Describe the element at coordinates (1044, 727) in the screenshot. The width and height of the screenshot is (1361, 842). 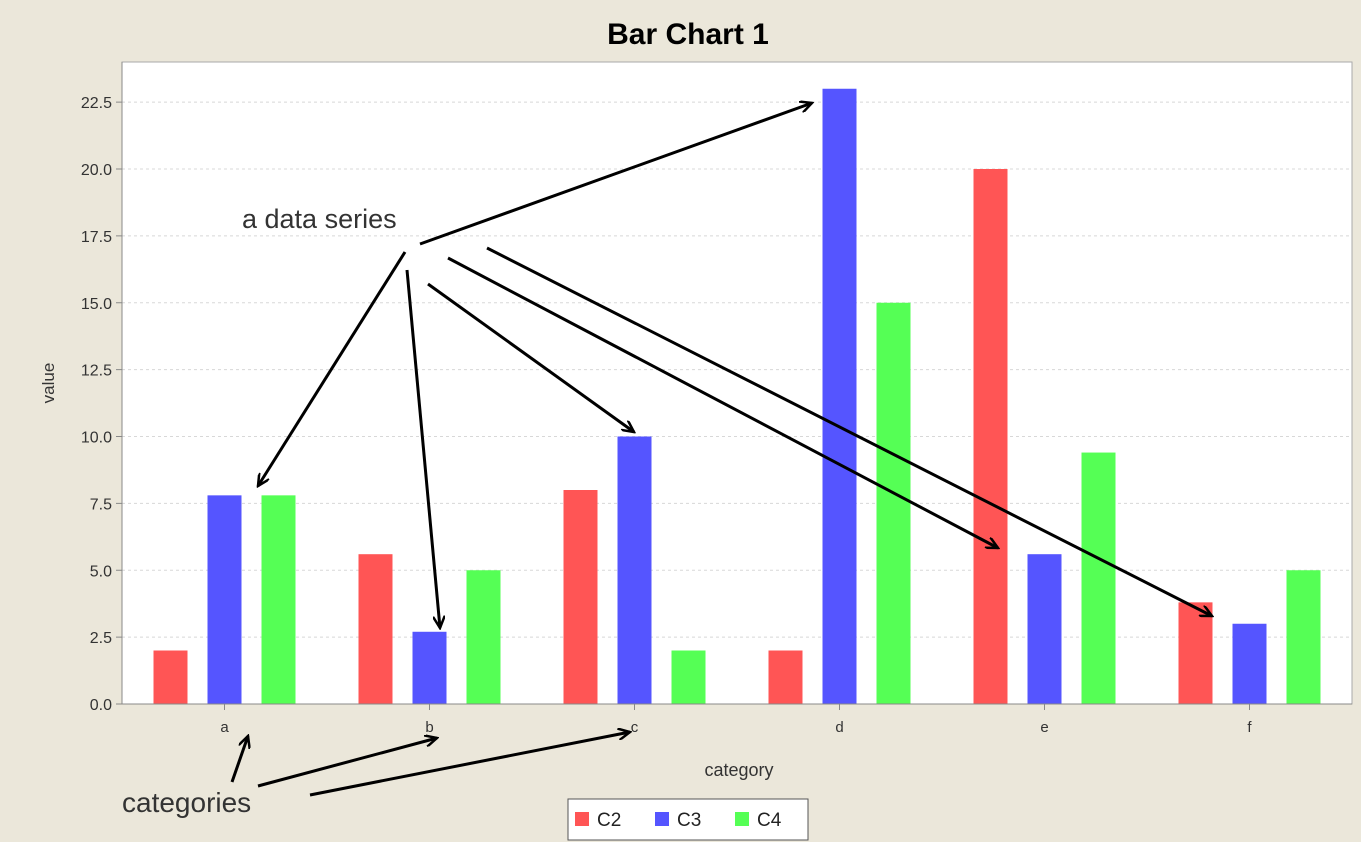
I see `x-tick-label: e` at that location.